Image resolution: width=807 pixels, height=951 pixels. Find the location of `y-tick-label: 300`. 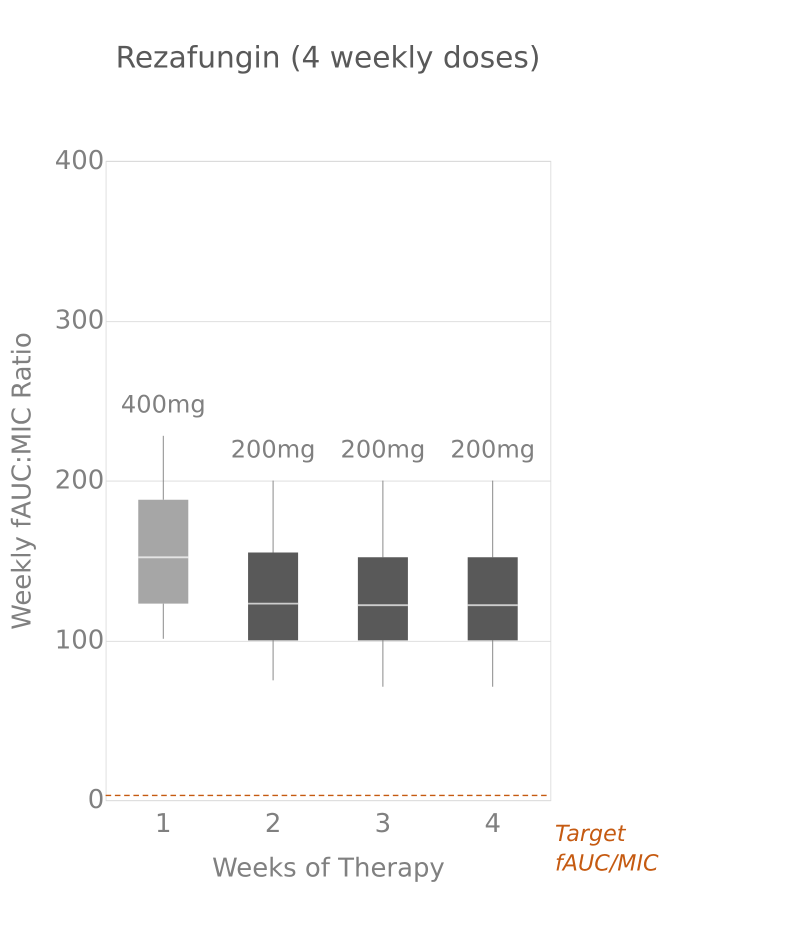

y-tick-label: 300 is located at coordinates (79, 321).